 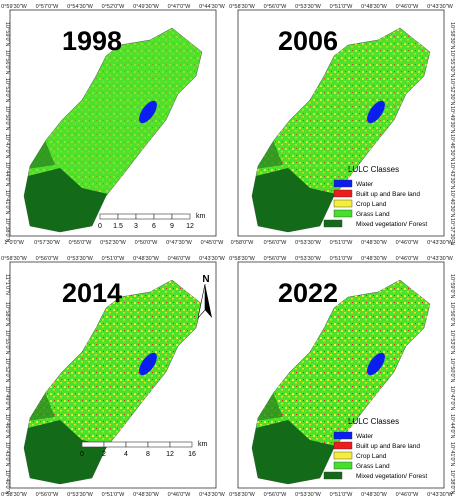 What do you see at coordinates (82, 454) in the screenshot?
I see `scale-tick-label: 0` at bounding box center [82, 454].